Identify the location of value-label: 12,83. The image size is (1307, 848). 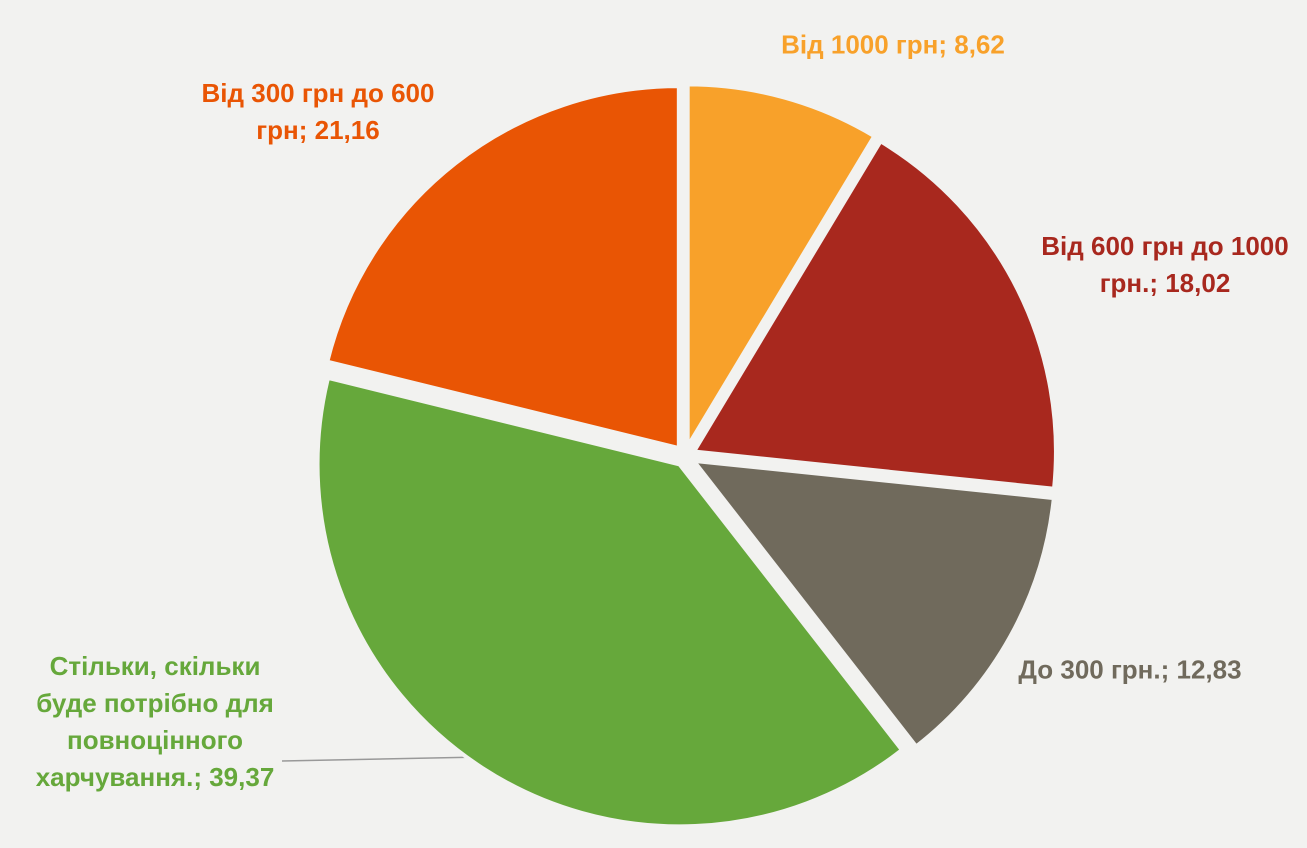
(1209, 669).